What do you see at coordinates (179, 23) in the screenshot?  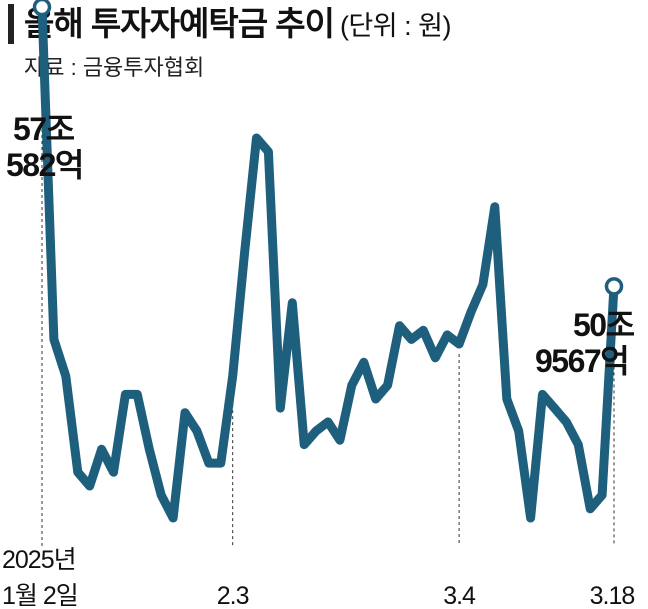 I see `title-text: 올해 투자자예탁금 추이` at bounding box center [179, 23].